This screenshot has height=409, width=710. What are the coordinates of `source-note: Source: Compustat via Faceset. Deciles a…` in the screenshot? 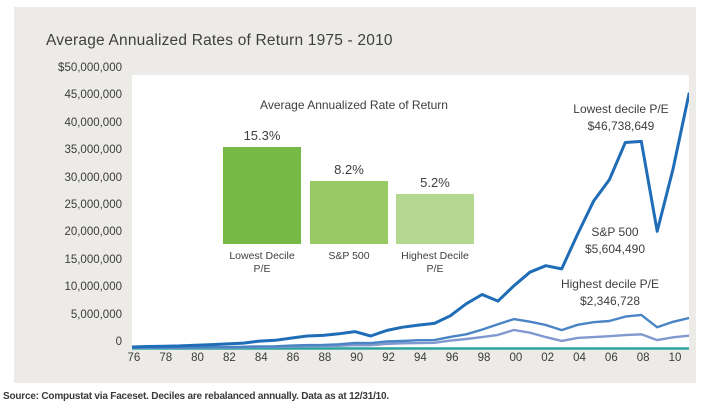 It's located at (196, 396).